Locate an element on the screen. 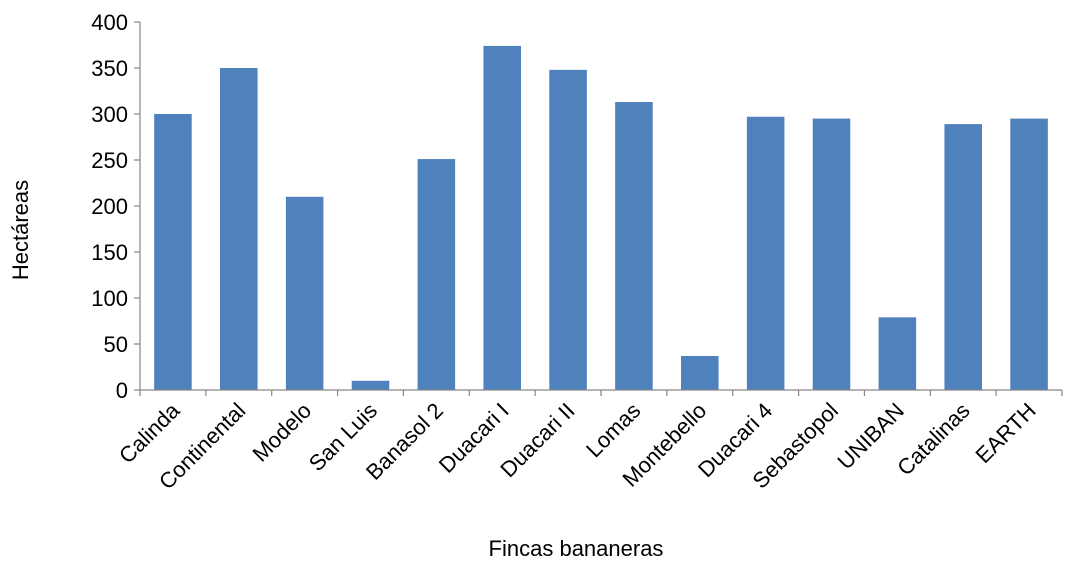 Image resolution: width=1069 pixels, height=576 pixels. bar-montebello is located at coordinates (700, 372).